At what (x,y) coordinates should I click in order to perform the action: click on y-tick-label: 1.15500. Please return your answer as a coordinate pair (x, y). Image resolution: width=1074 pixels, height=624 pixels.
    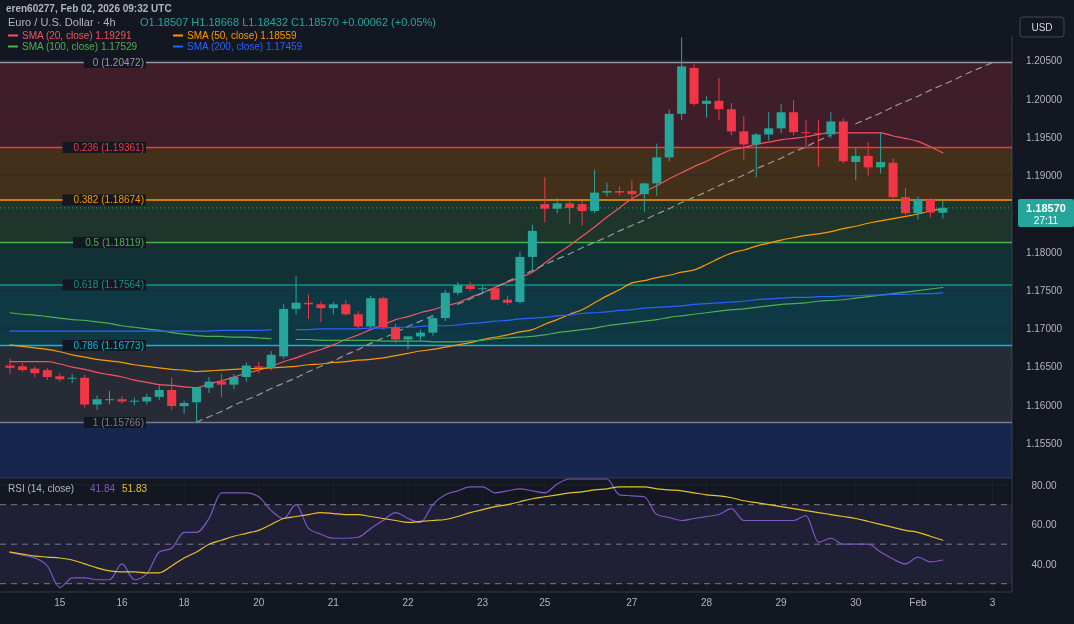
    Looking at the image, I should click on (1044, 443).